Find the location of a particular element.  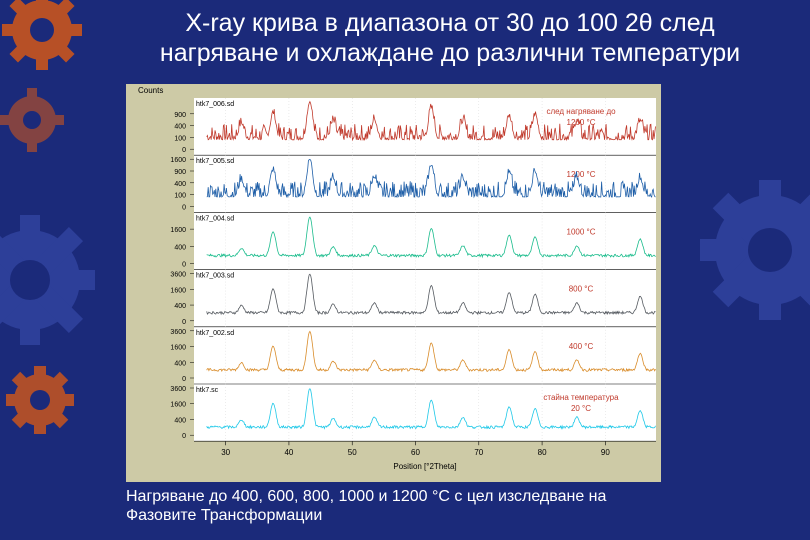

y-axis-title: Counts is located at coordinates (150, 90).